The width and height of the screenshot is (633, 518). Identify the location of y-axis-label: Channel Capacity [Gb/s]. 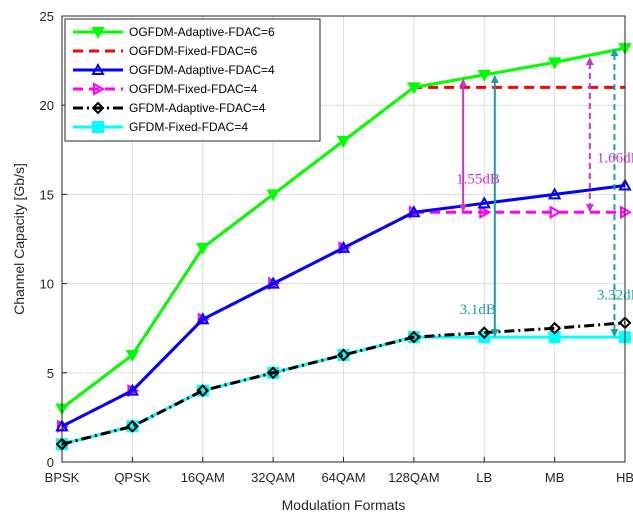
(19, 239).